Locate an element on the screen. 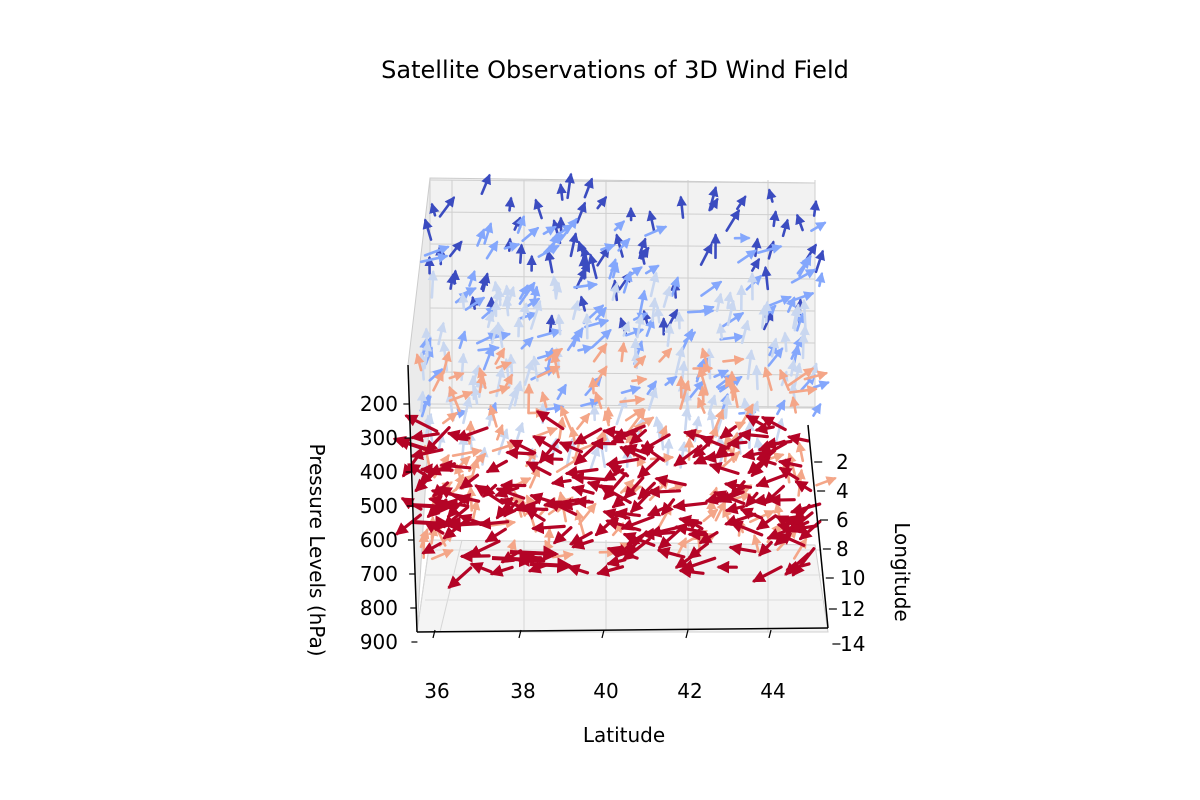 This screenshot has height=800, width=1200. z-axis-label: Pressure Levels (hPa) is located at coordinates (317, 549).